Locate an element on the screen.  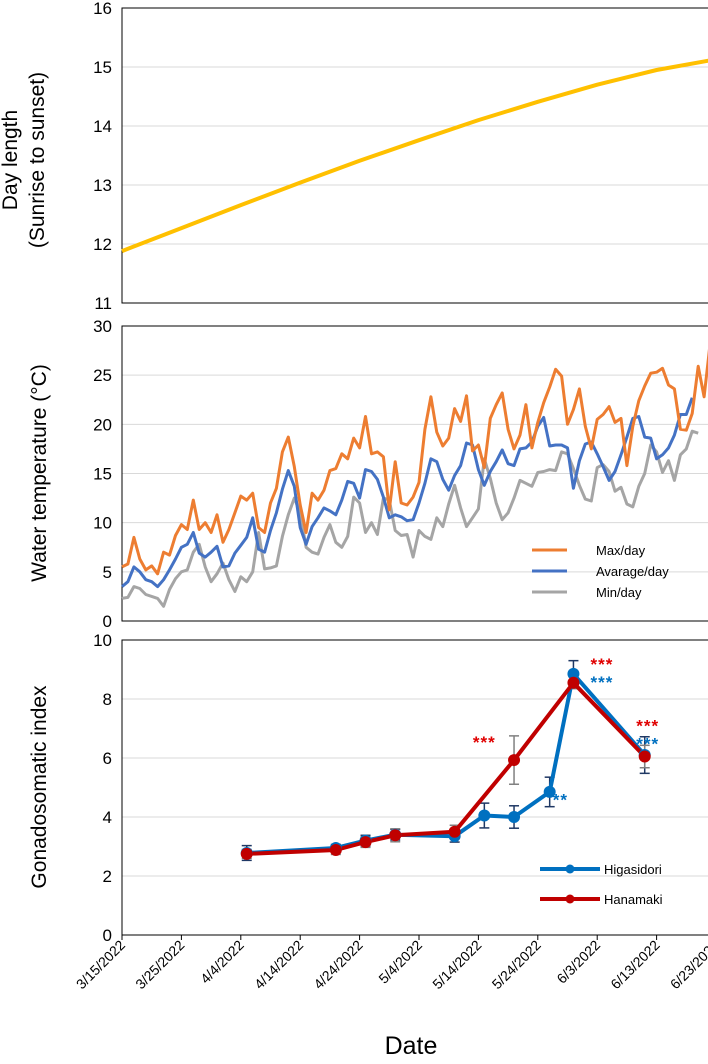
y-tick-label: 4 is located at coordinates (107, 817).